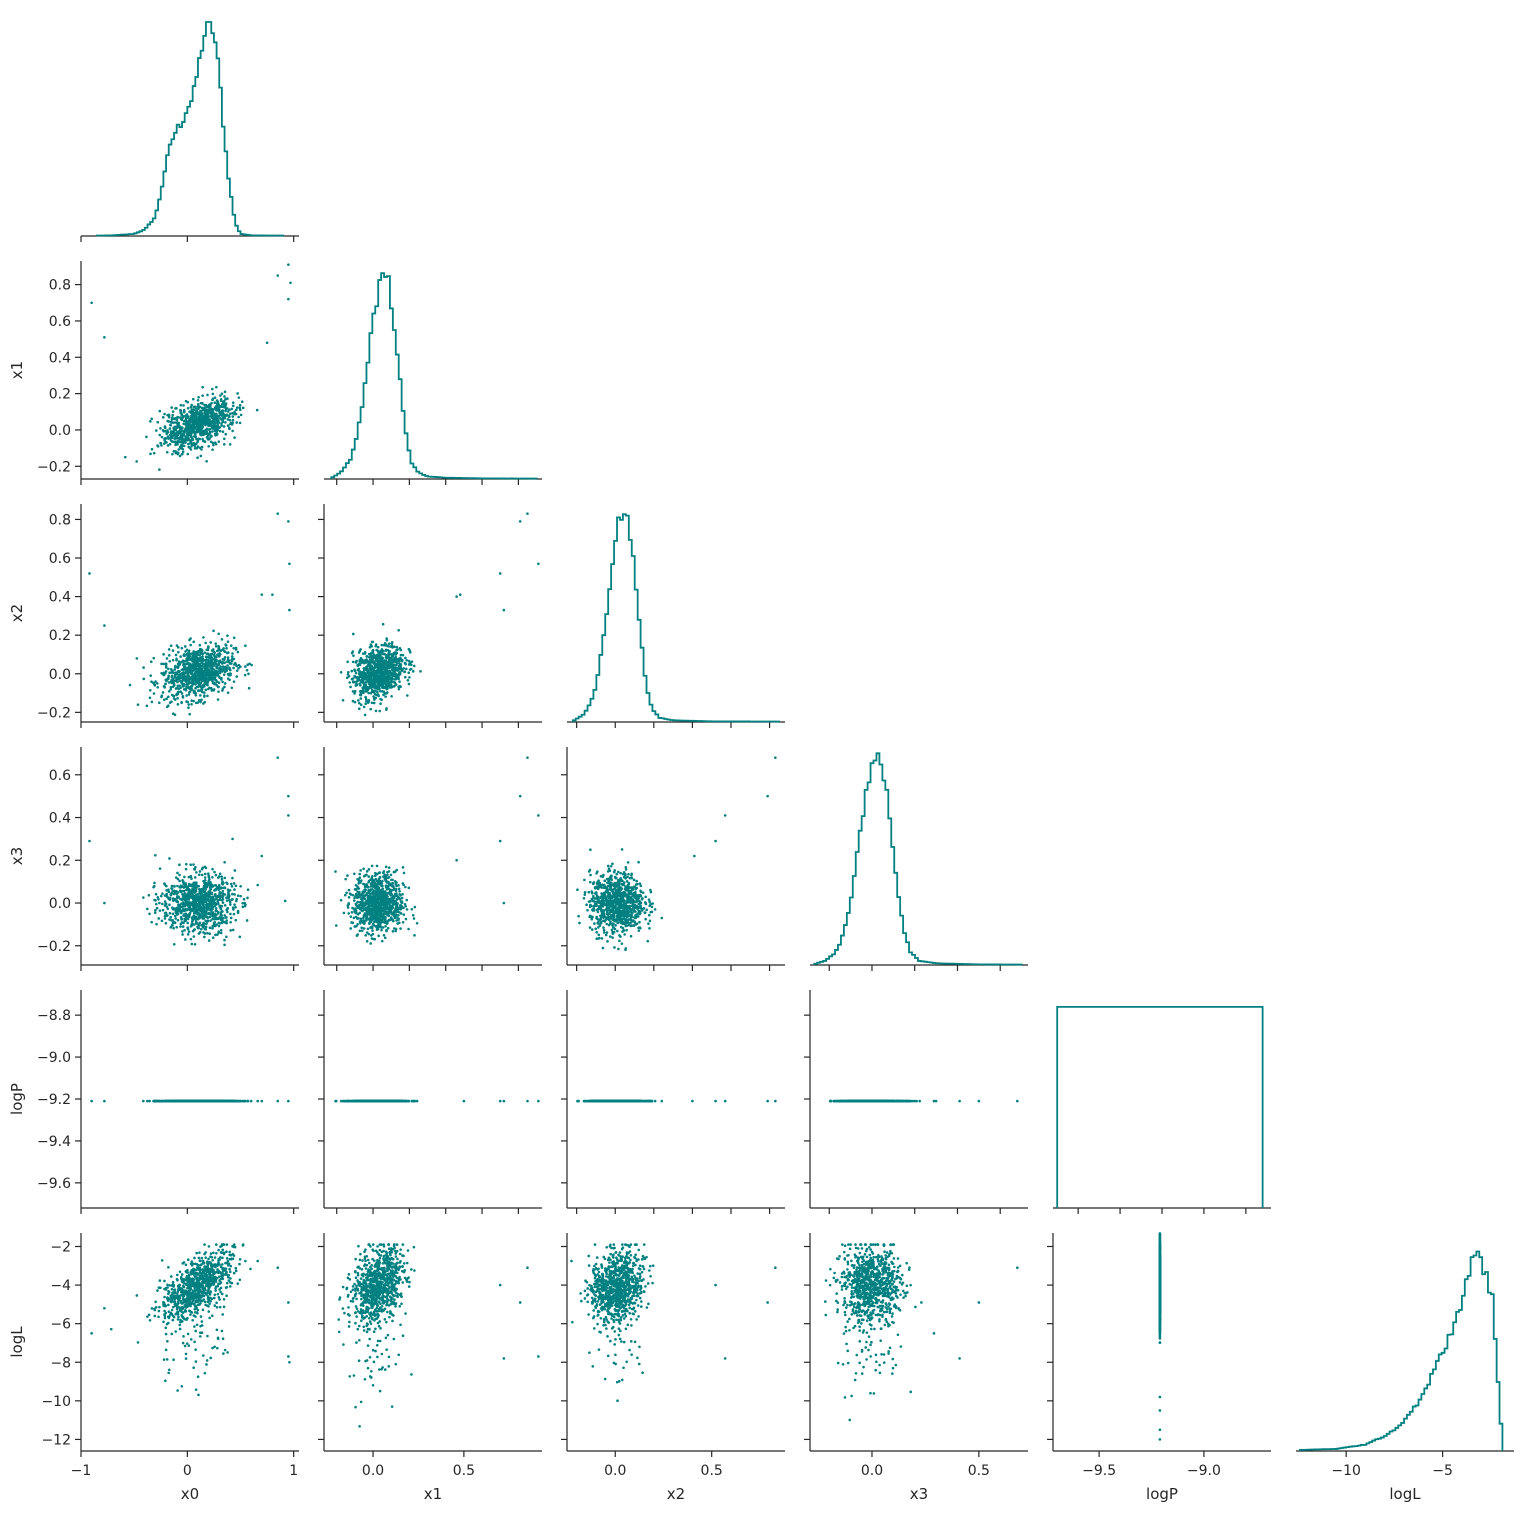 The image size is (1520, 1513). Describe the element at coordinates (439, 614) in the screenshot. I see `scatter-points` at that location.